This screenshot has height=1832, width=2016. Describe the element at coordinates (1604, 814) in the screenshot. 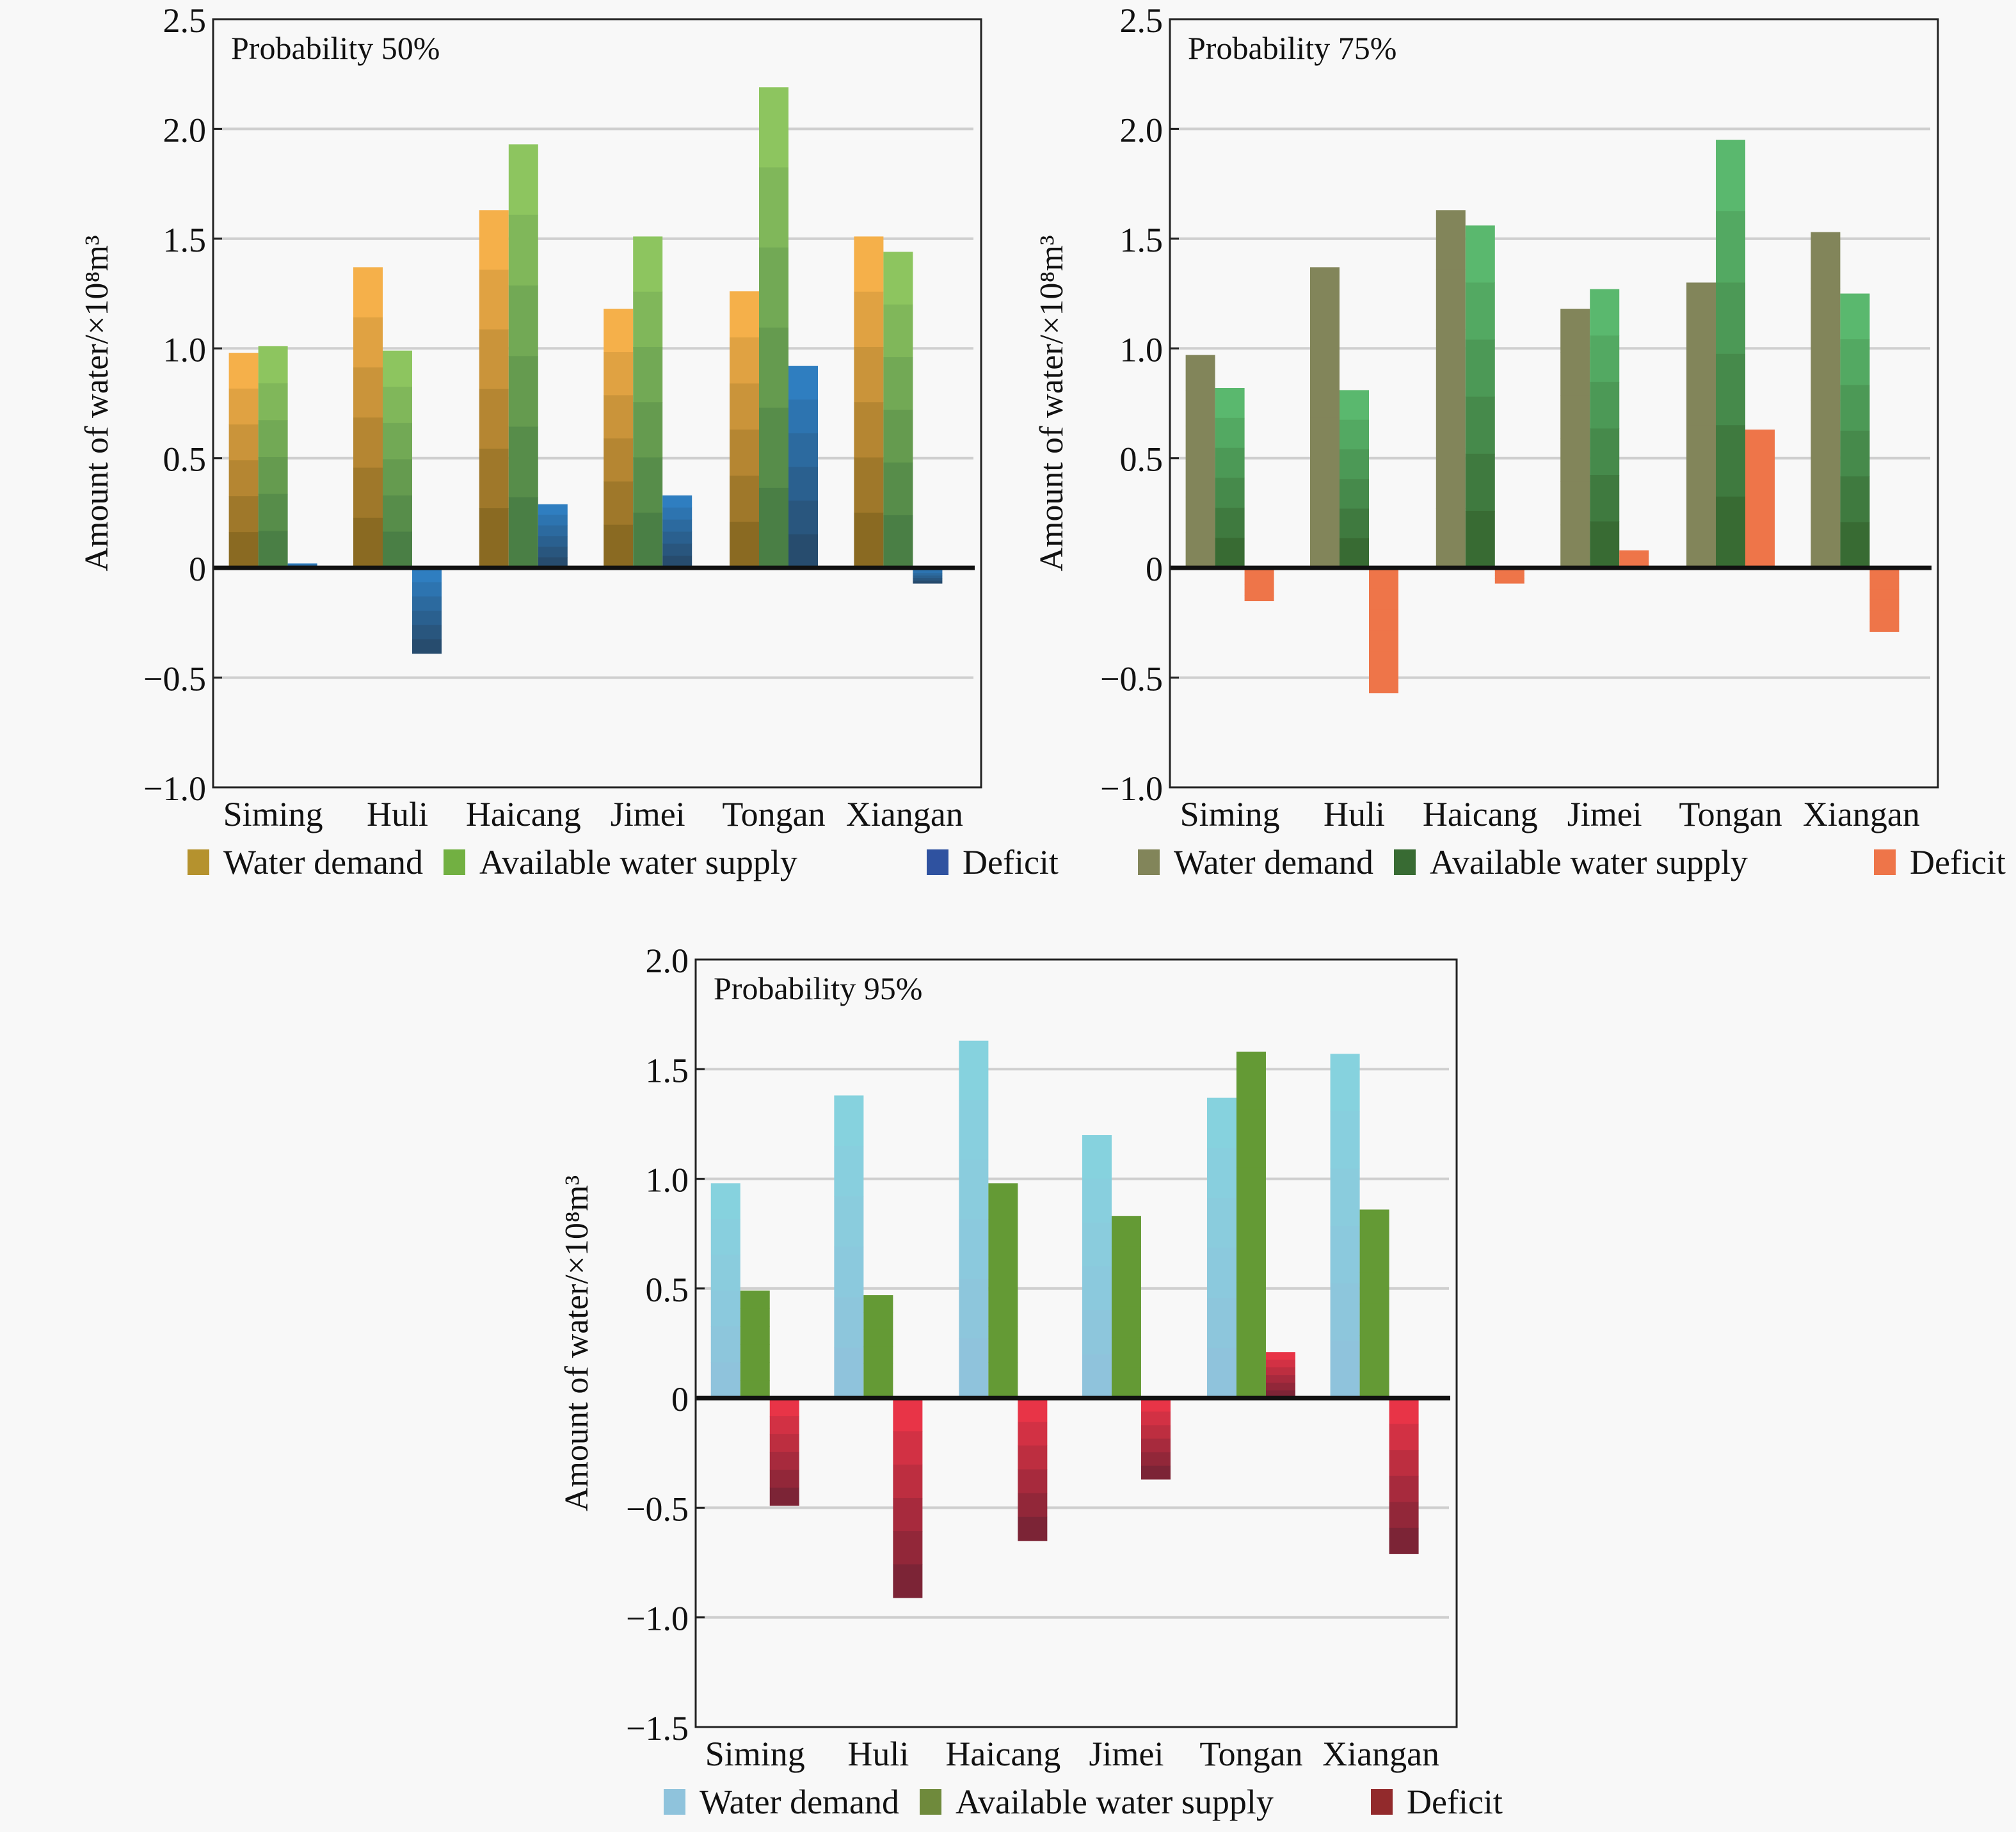

I see `x-tick-label: Jimei` at that location.